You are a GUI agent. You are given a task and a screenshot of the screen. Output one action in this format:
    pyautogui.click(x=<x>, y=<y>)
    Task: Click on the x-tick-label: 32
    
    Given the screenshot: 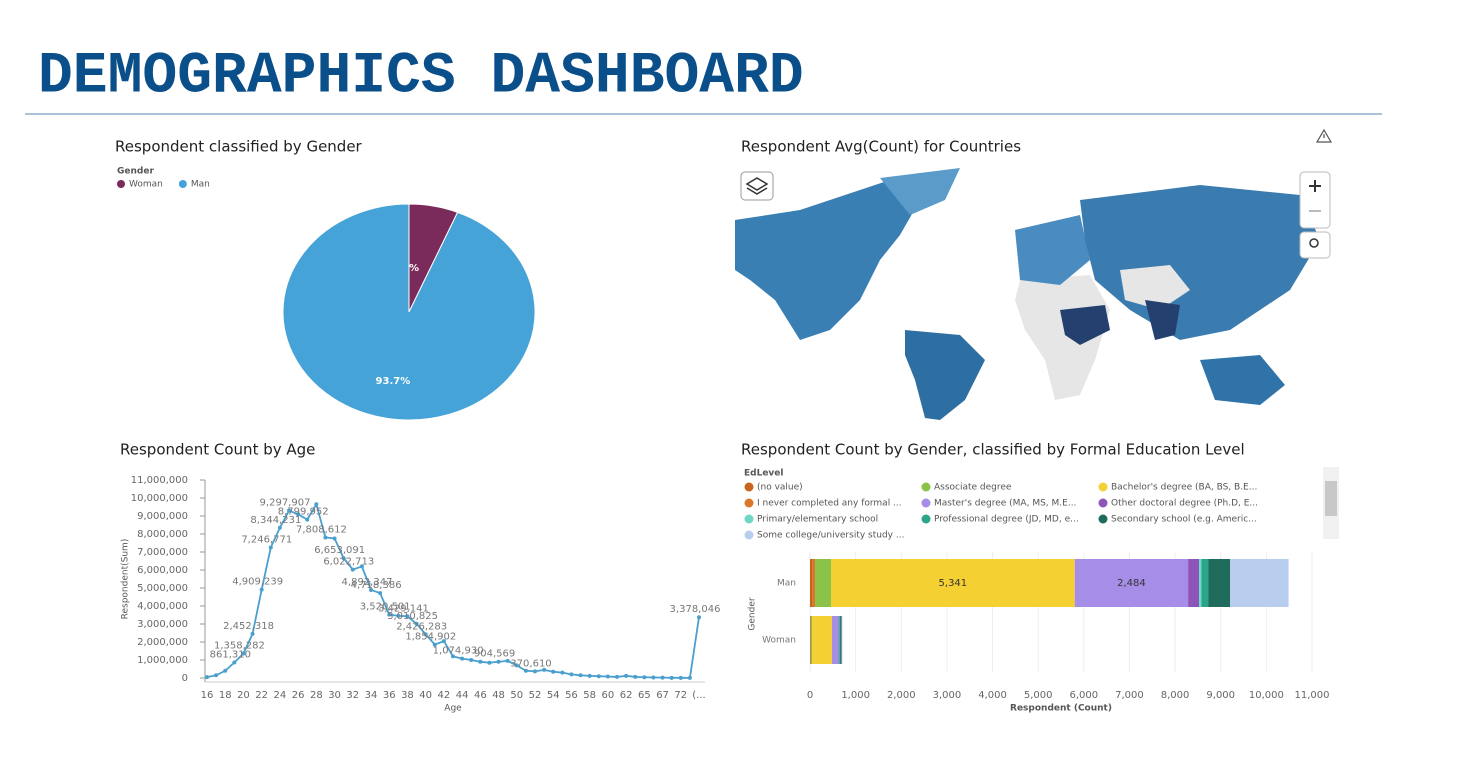 What is the action you would take?
    pyautogui.click(x=352, y=695)
    